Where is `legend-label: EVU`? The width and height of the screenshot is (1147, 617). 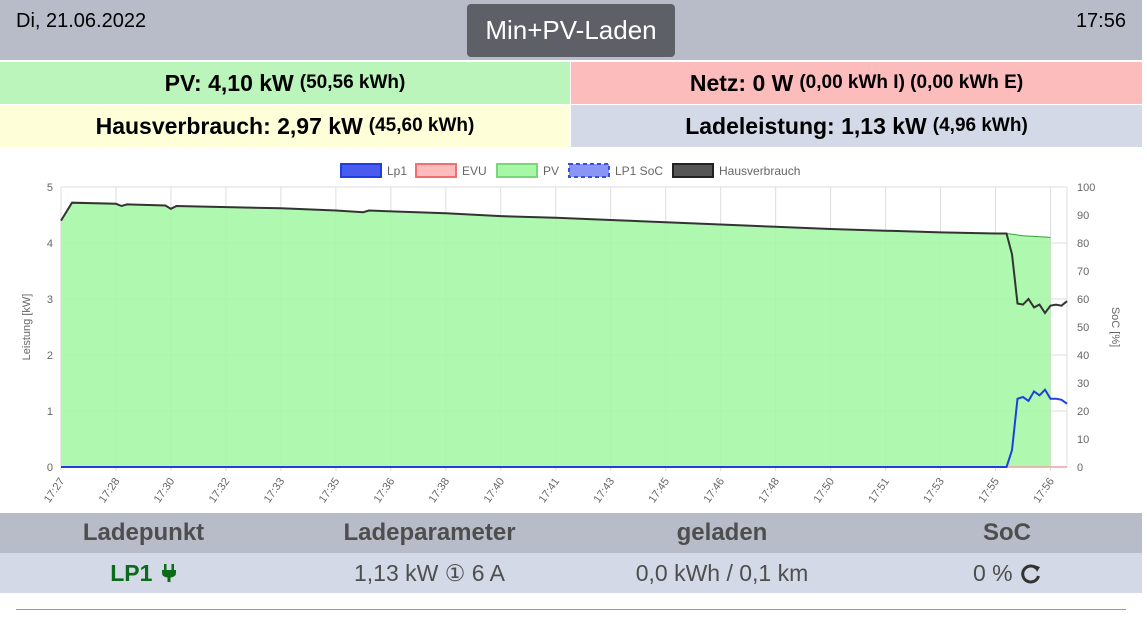
legend-label: EVU is located at coordinates (474, 171).